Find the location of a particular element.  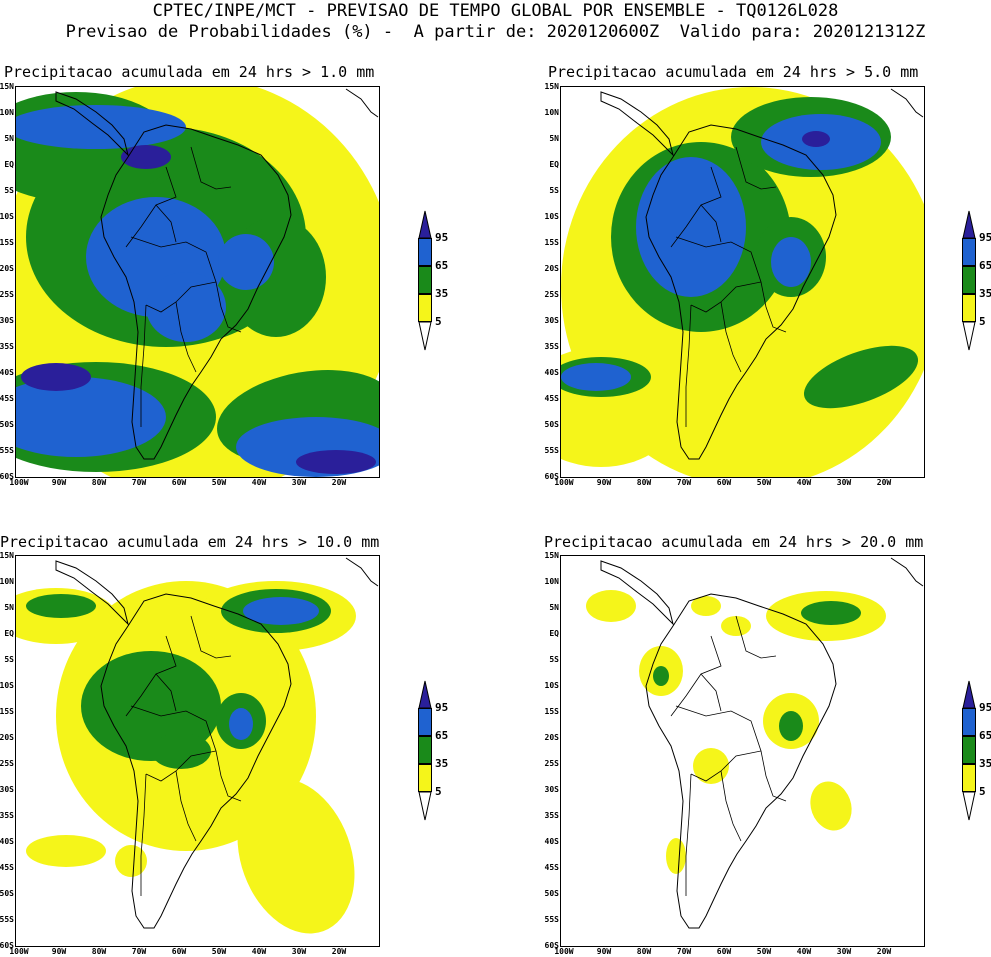

lat-tick-label: 35S is located at coordinates (551, 346).